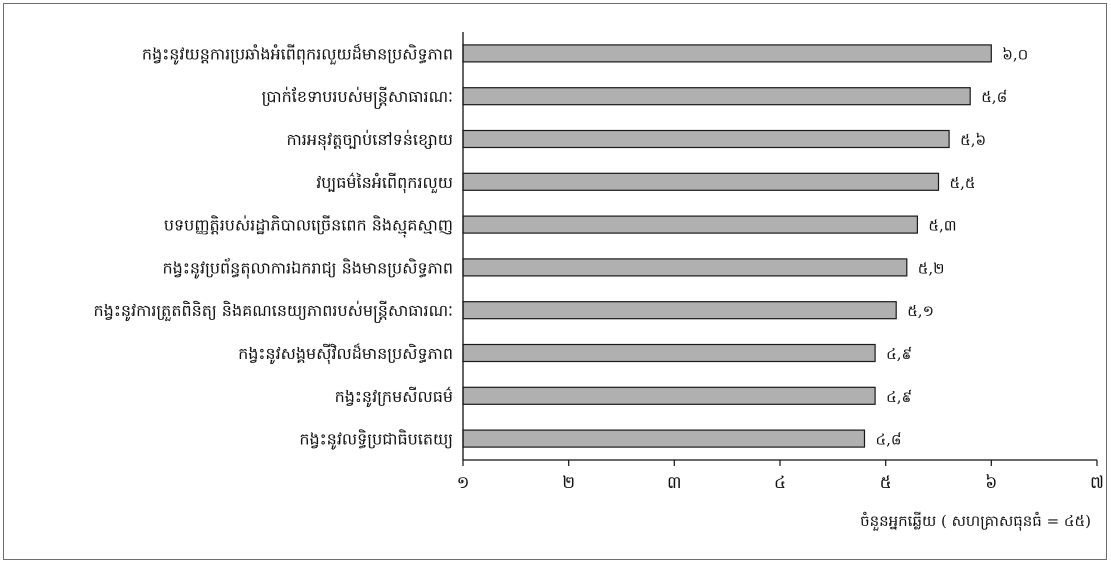 Image resolution: width=1111 pixels, height=564 pixels. What do you see at coordinates (780, 483) in the screenshot?
I see `x-tick-label: ៤` at bounding box center [780, 483].